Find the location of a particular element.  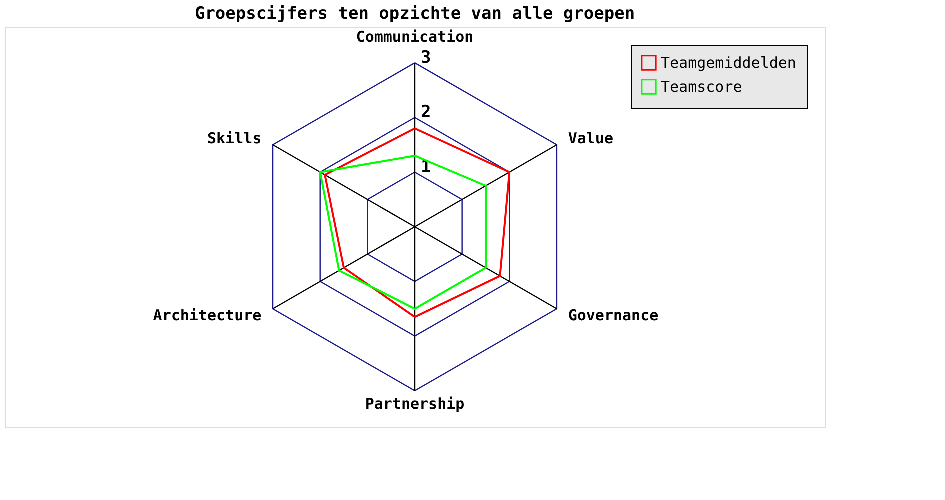

chart-title: Groepscijfers ten opzichte van alle groepen is located at coordinates (415, 14).